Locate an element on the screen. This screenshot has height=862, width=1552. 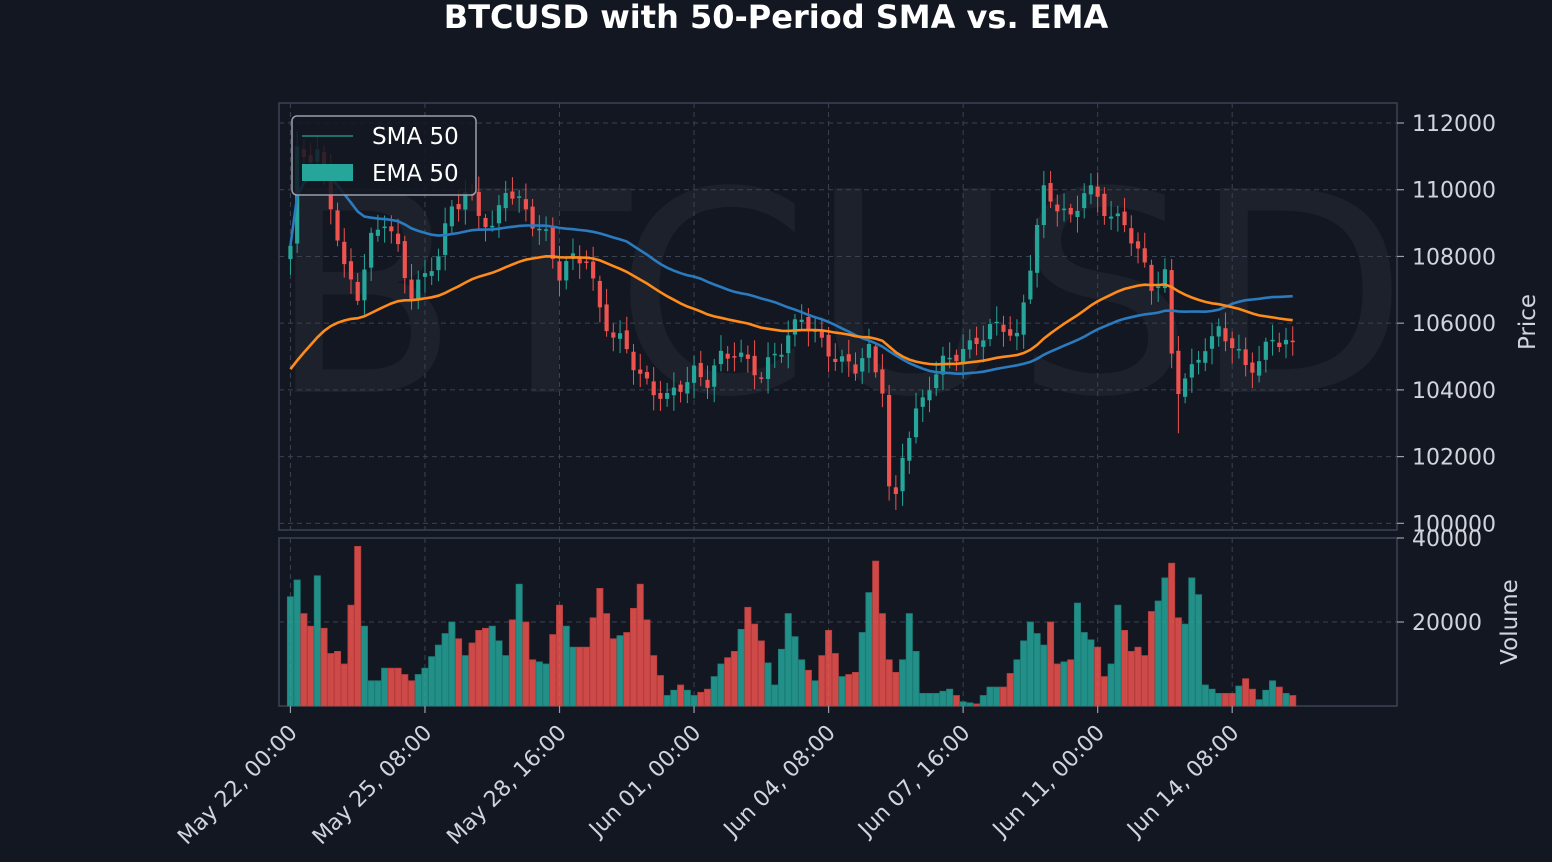
price-tick-label: 104000 is located at coordinates (1454, 391).